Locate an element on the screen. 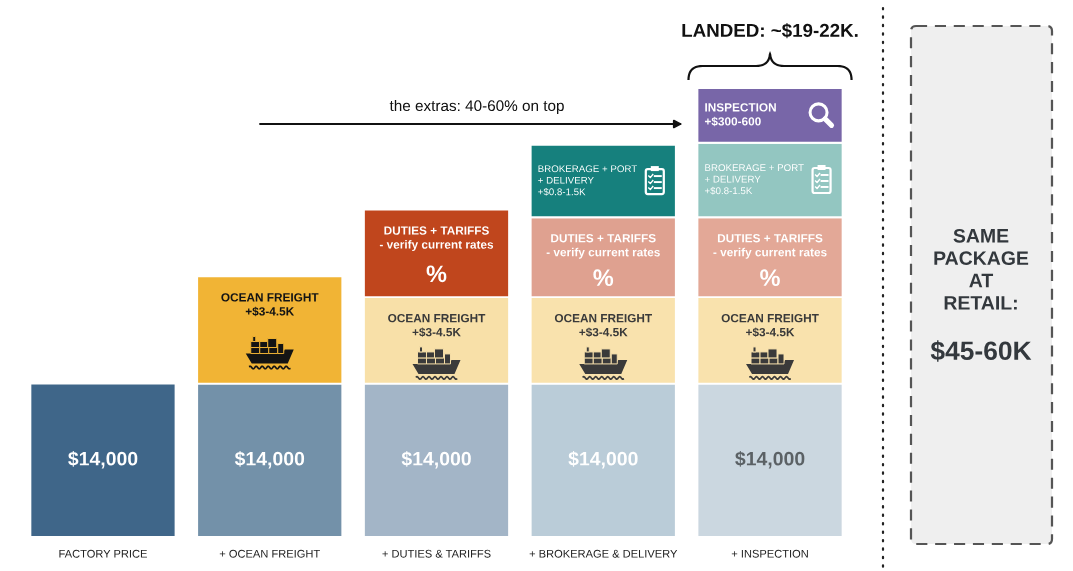 Image resolution: width=1073 pixels, height=571 pixels. text: DUTIES + TARIFFS - verify current rates % is located at coordinates (436, 254).